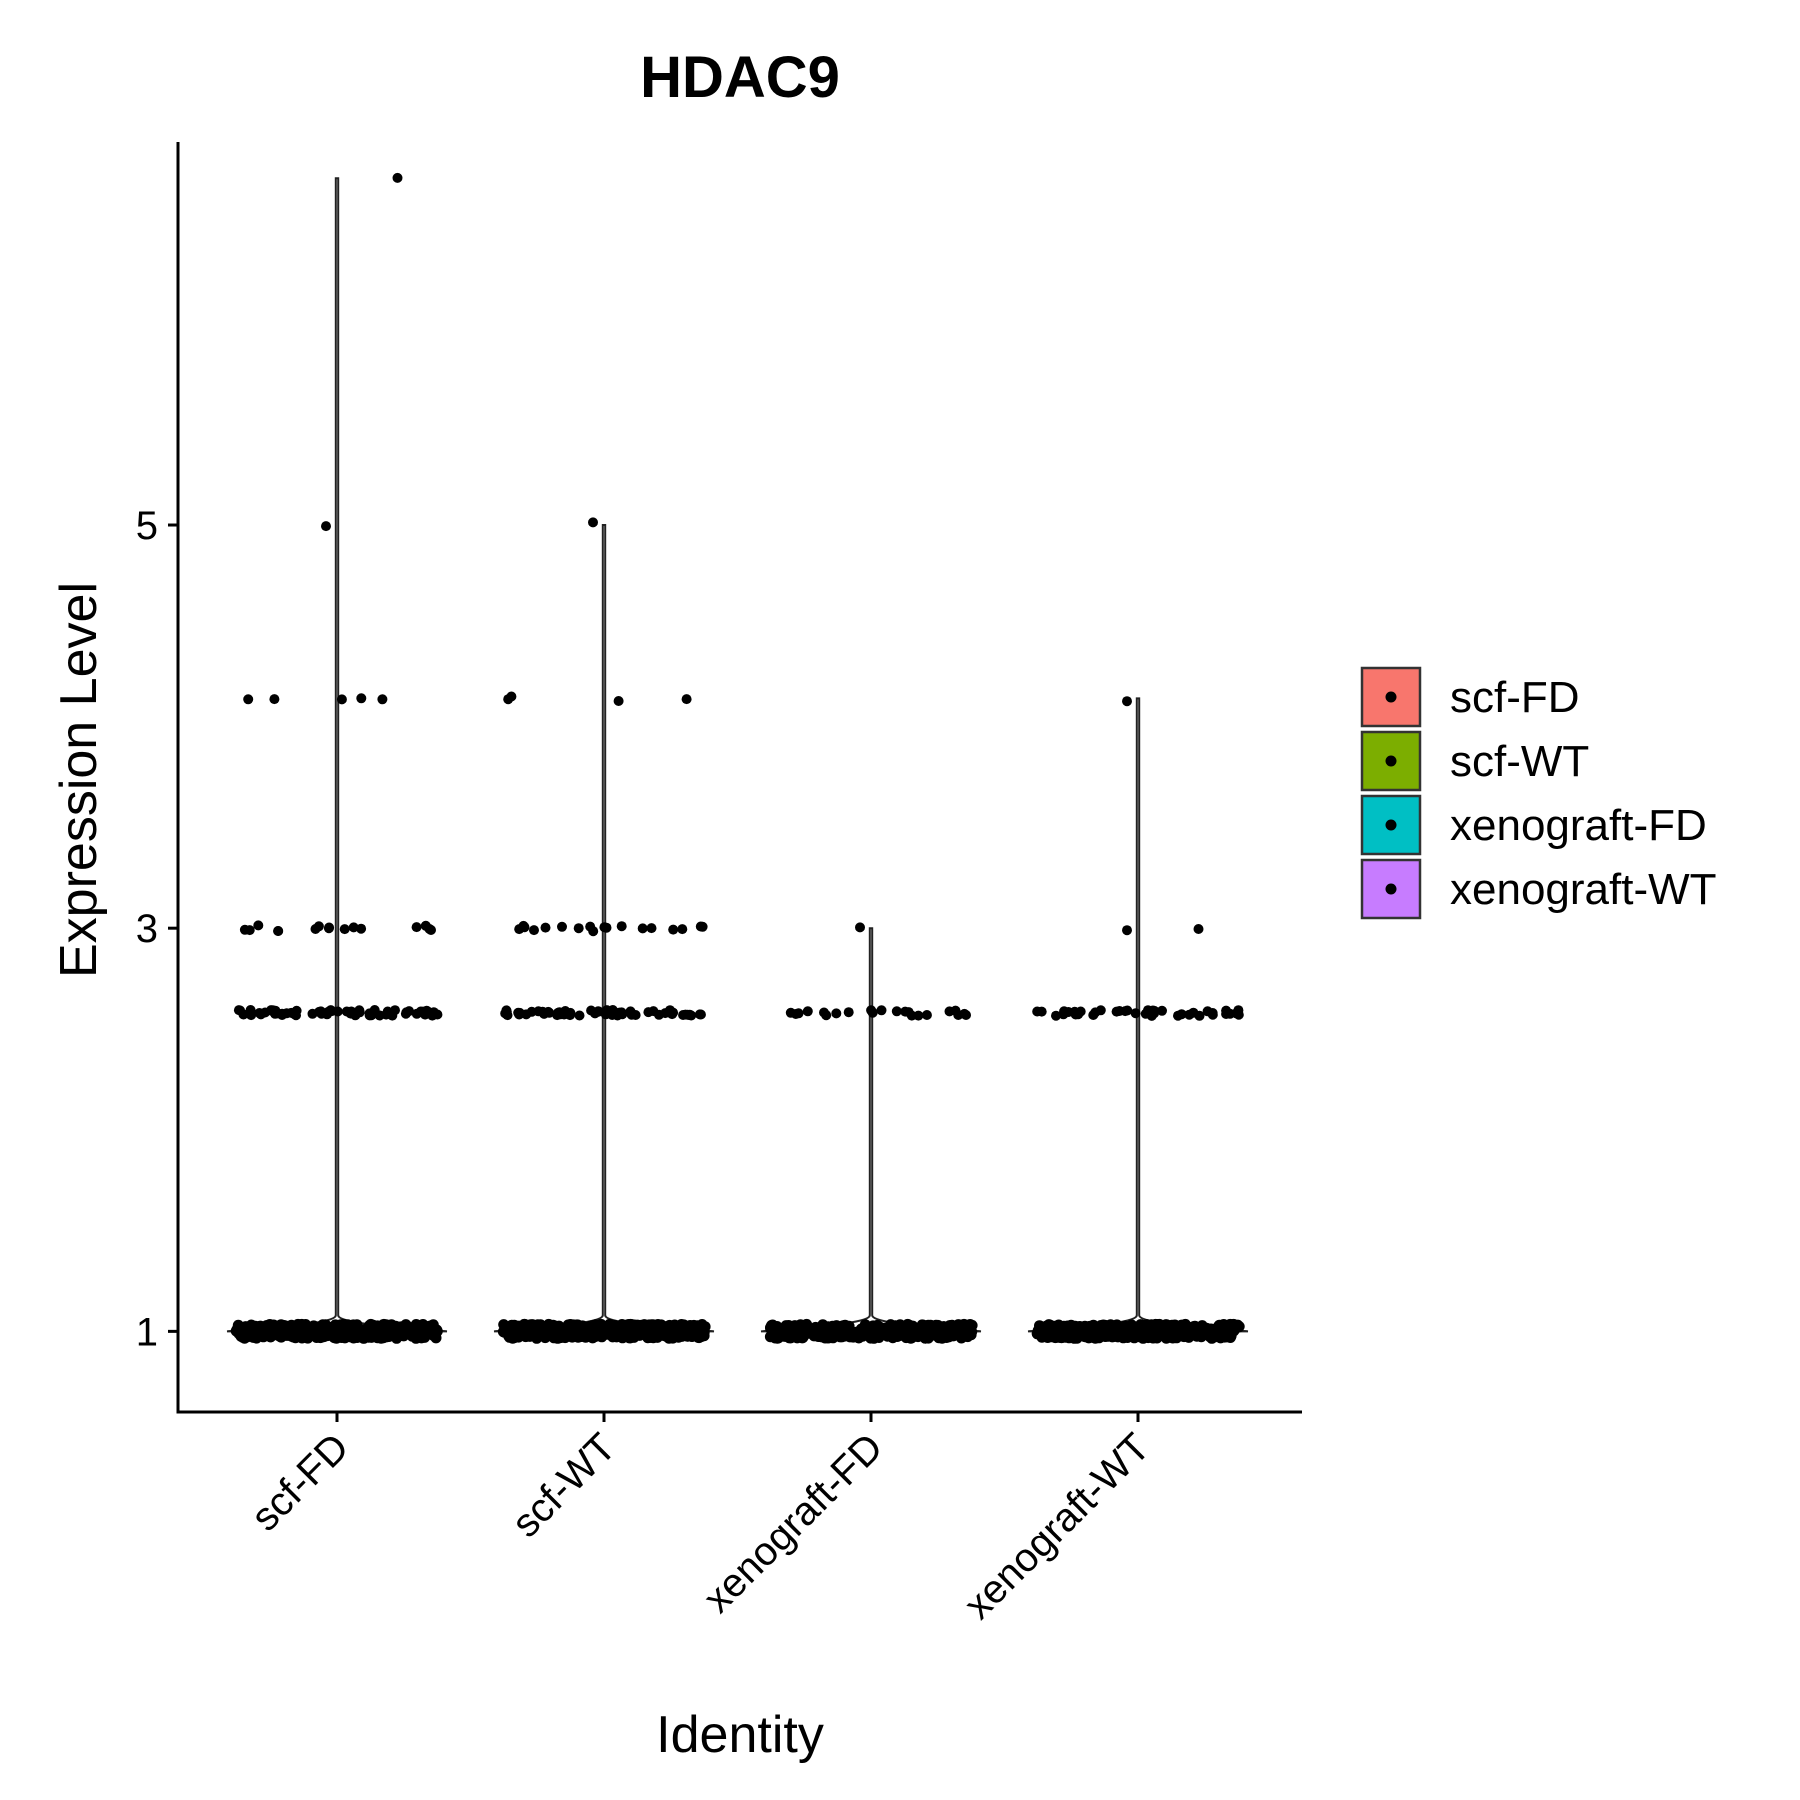 The height and width of the screenshot is (1800, 1800). Describe the element at coordinates (871, 1130) in the screenshot. I see `violin-xenograft-FD` at that location.